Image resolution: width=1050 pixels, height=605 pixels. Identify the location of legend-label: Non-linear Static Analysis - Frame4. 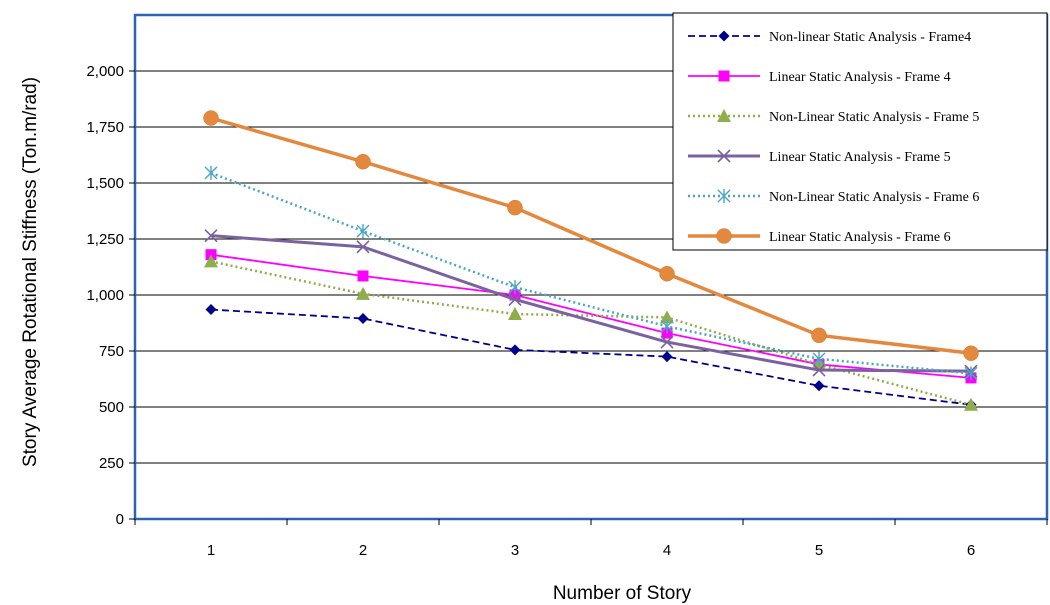
(870, 37).